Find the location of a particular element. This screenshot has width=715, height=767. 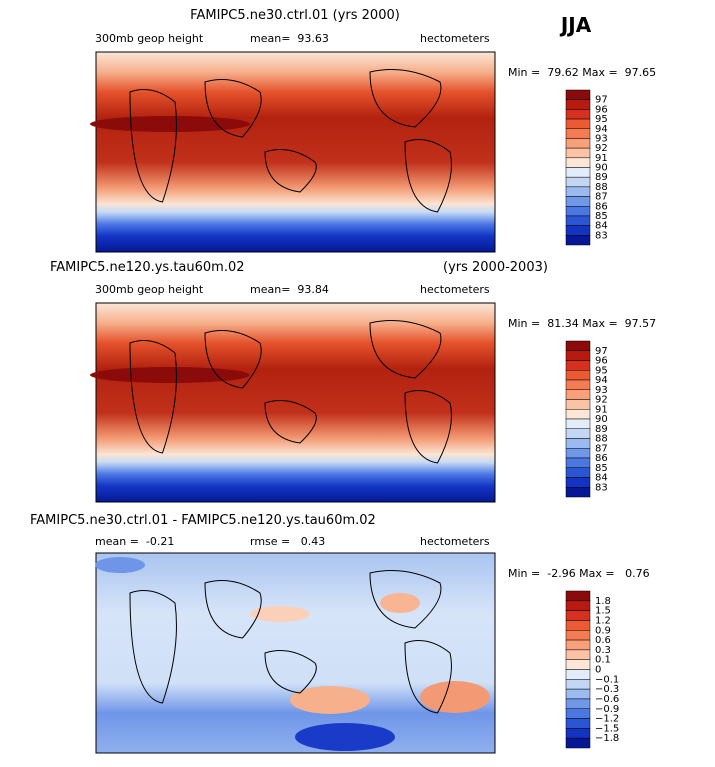

colorbar-label: −1.8 is located at coordinates (607, 738).